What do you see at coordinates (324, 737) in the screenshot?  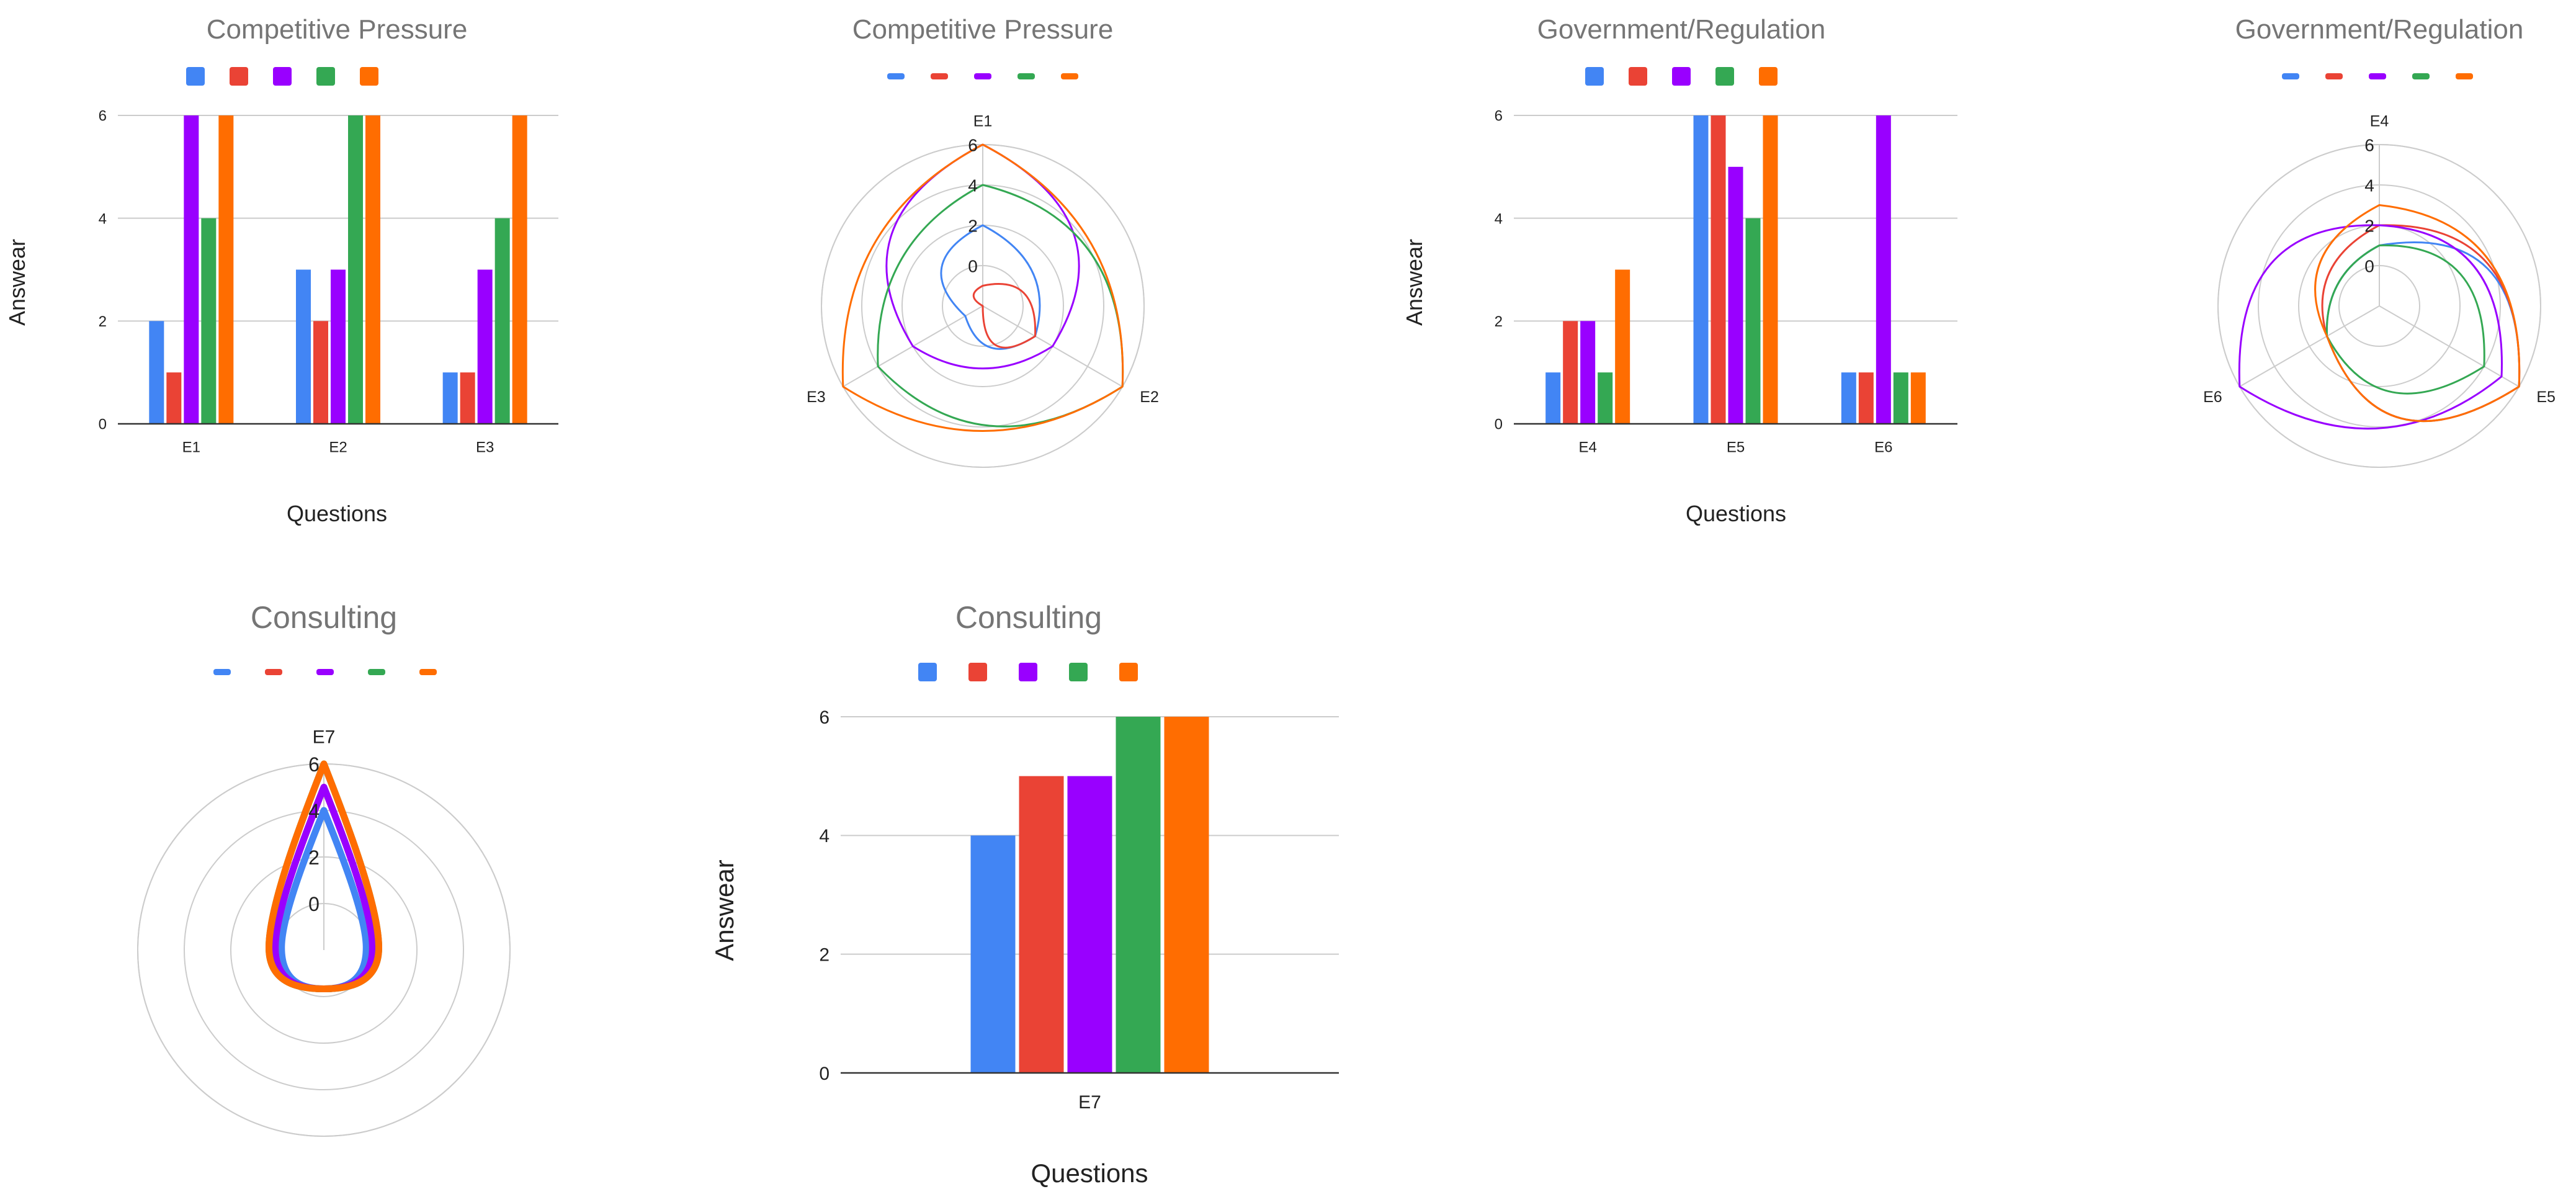 I see `radar-category-label: E7` at bounding box center [324, 737].